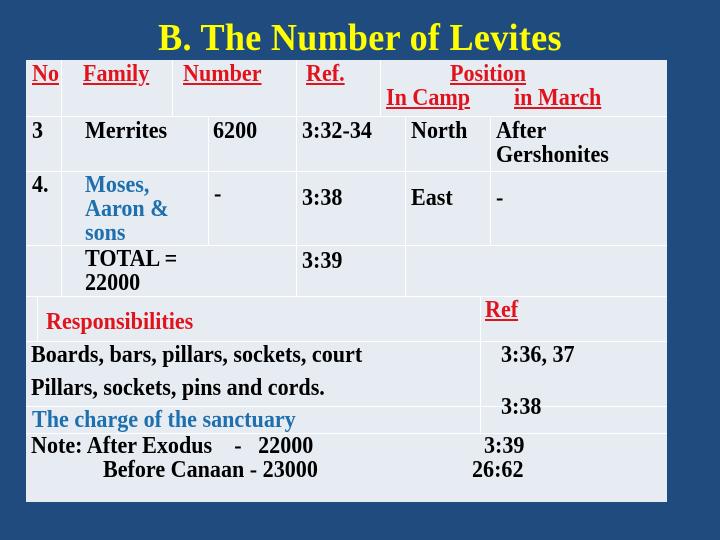 The width and height of the screenshot is (720, 540). What do you see at coordinates (210, 470) in the screenshot?
I see `note-line: Before Canaan - 23000` at bounding box center [210, 470].